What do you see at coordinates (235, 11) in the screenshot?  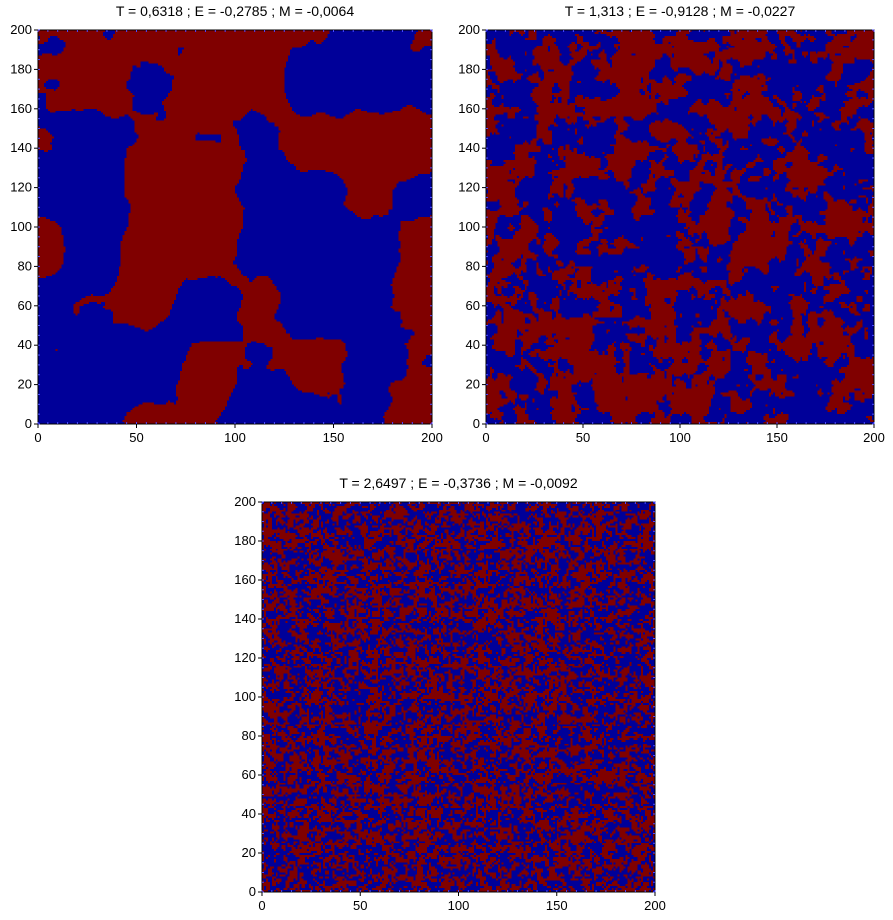 I see `panel-title: T = 0,6318 ; E = -0,2785 ; M = -0,0064` at bounding box center [235, 11].